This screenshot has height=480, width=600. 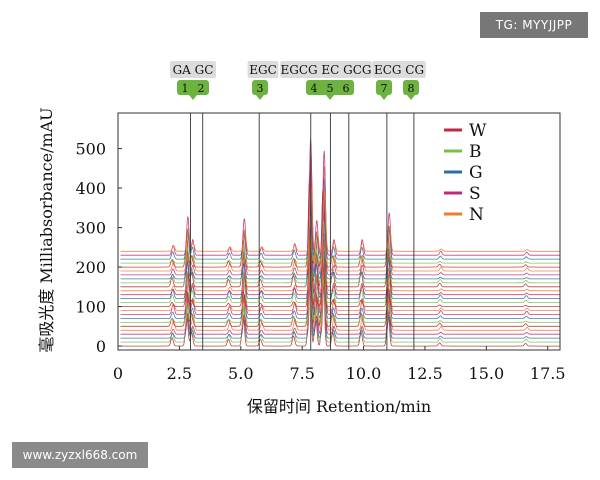 I want to click on x-tick-label: 7.5, so click(x=301, y=373).